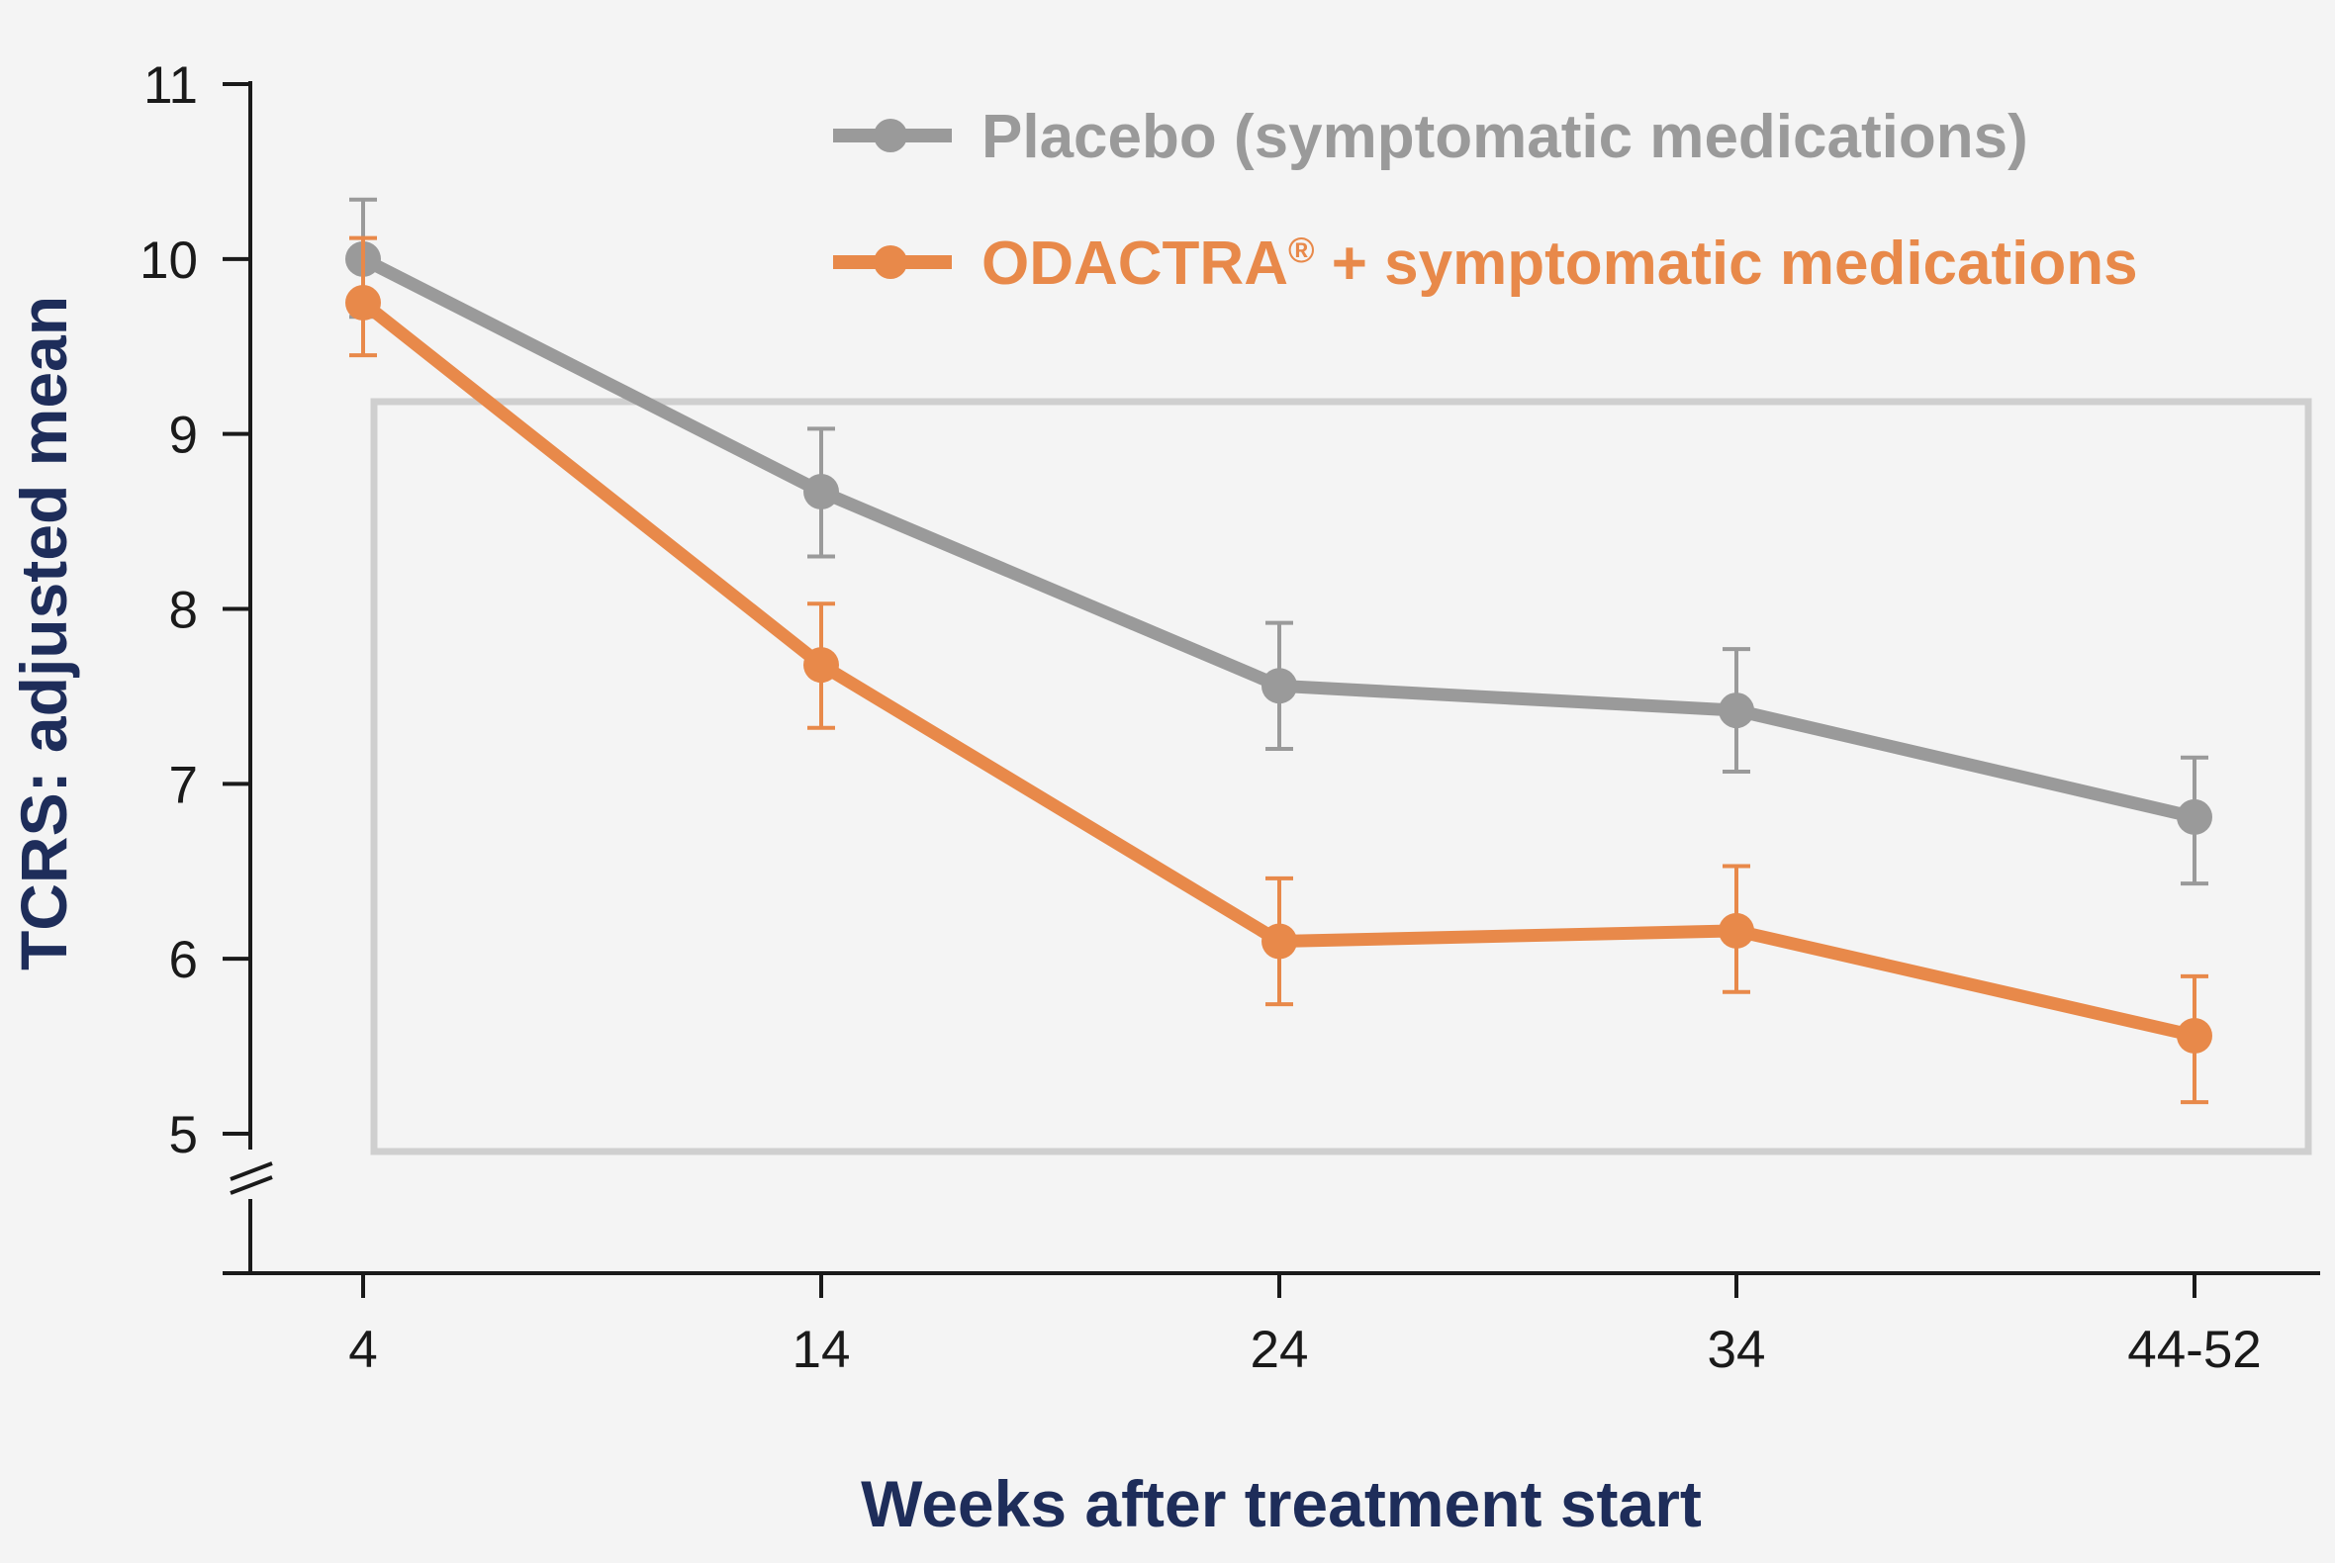  Describe the element at coordinates (1282, 1503) in the screenshot. I see `x-axis-title: Weeks after treatment start` at that location.